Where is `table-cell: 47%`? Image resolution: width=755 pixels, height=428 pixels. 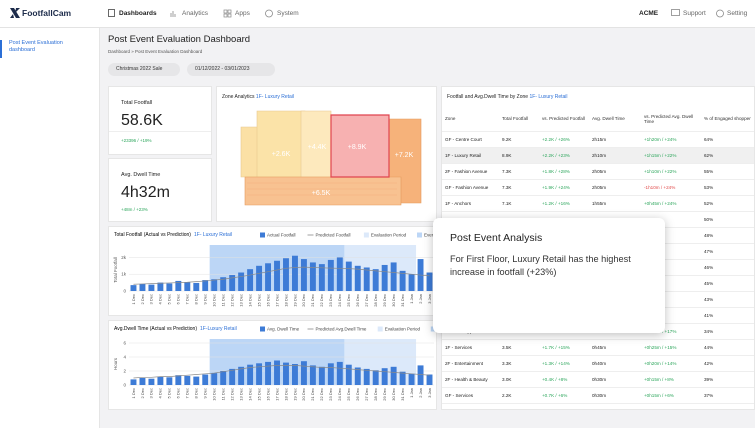
table-cell: 47% is located at coordinates (727, 251).